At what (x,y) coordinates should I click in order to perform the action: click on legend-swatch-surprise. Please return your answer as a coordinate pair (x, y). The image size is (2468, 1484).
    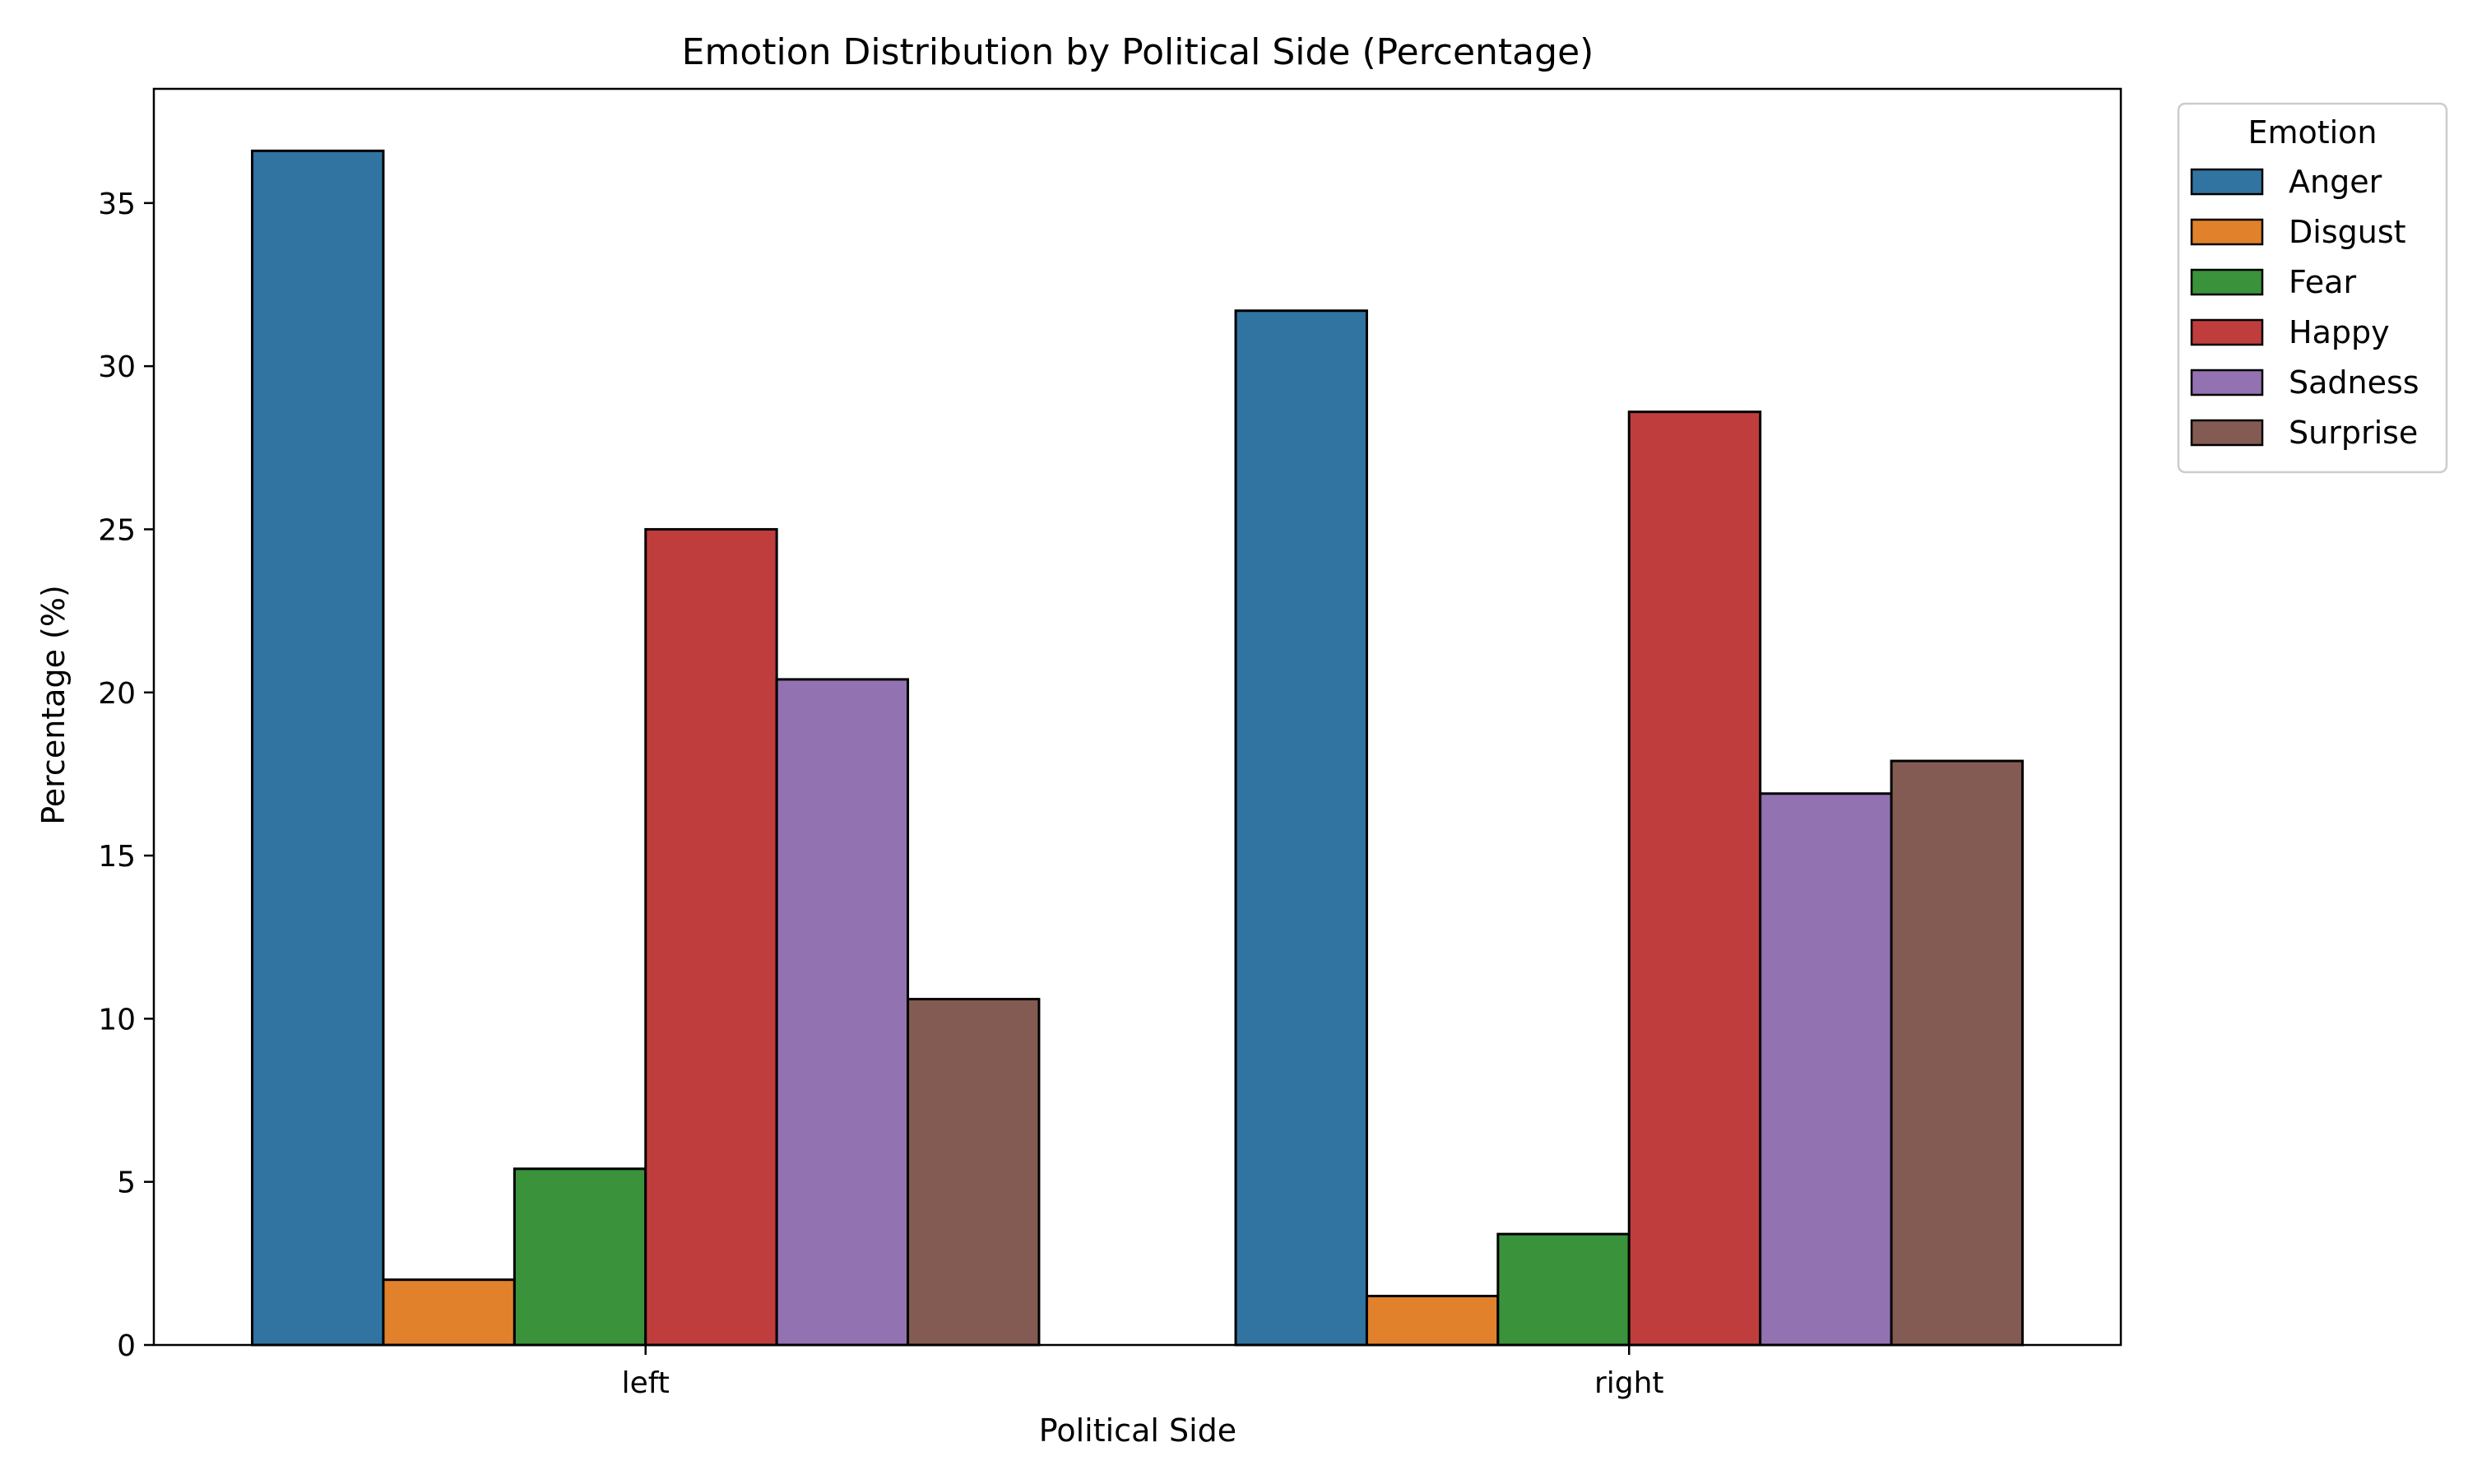
    Looking at the image, I should click on (2227, 433).